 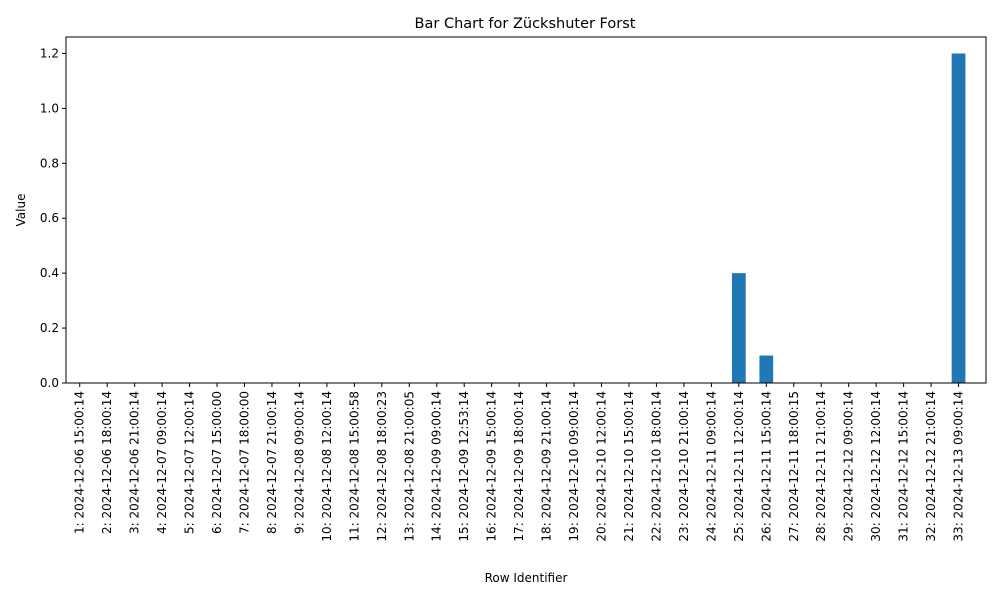 I want to click on x-tick-label: 14: 2024-12-09 09:00:14, so click(x=437, y=466).